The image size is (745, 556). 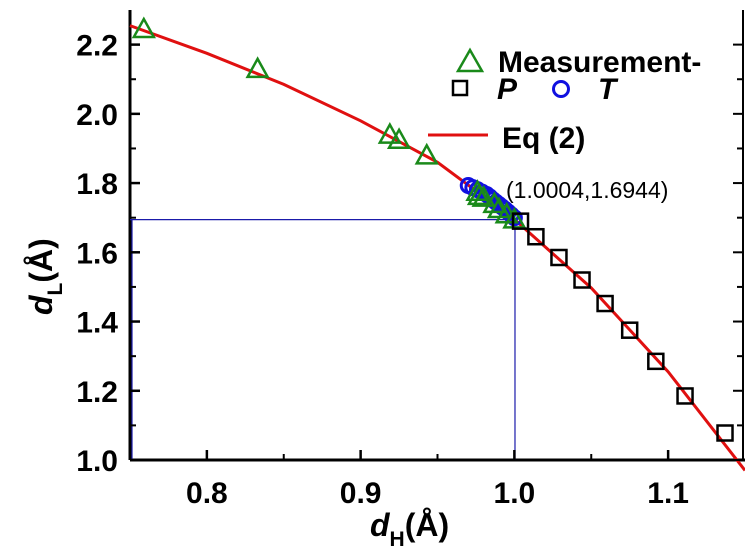 What do you see at coordinates (564, 100) in the screenshot?
I see `legend: Measurement- P T Eq (2)` at bounding box center [564, 100].